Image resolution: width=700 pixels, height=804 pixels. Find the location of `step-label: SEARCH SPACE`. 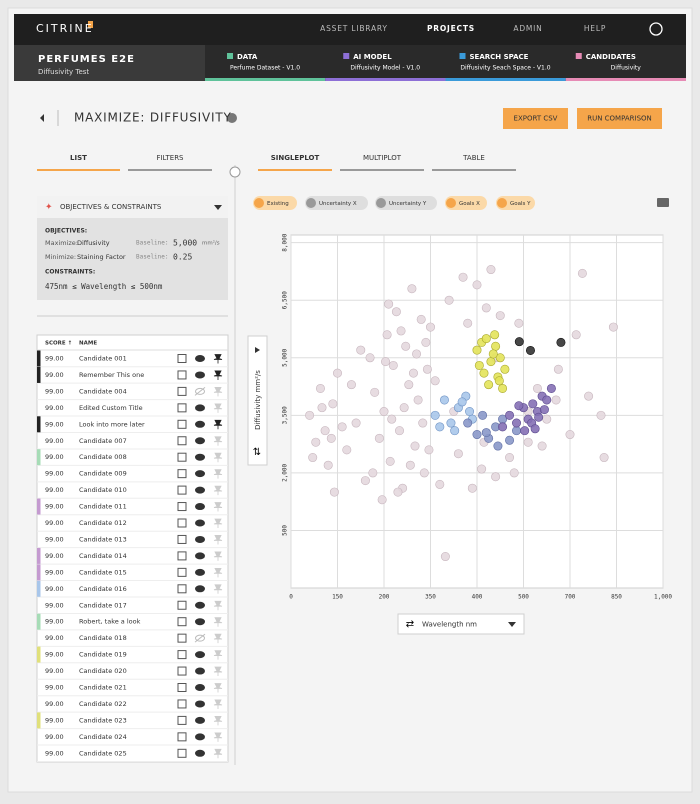

step-label: SEARCH SPACE is located at coordinates (499, 57).